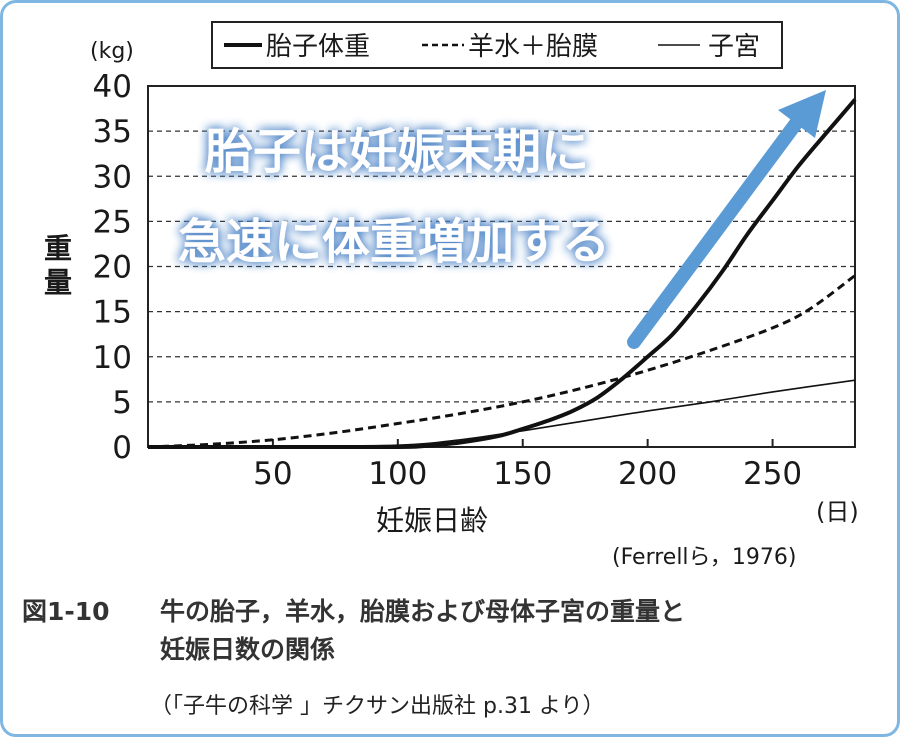 The width and height of the screenshot is (900, 737). What do you see at coordinates (272, 474) in the screenshot?
I see `x-tick-label: 50` at bounding box center [272, 474].